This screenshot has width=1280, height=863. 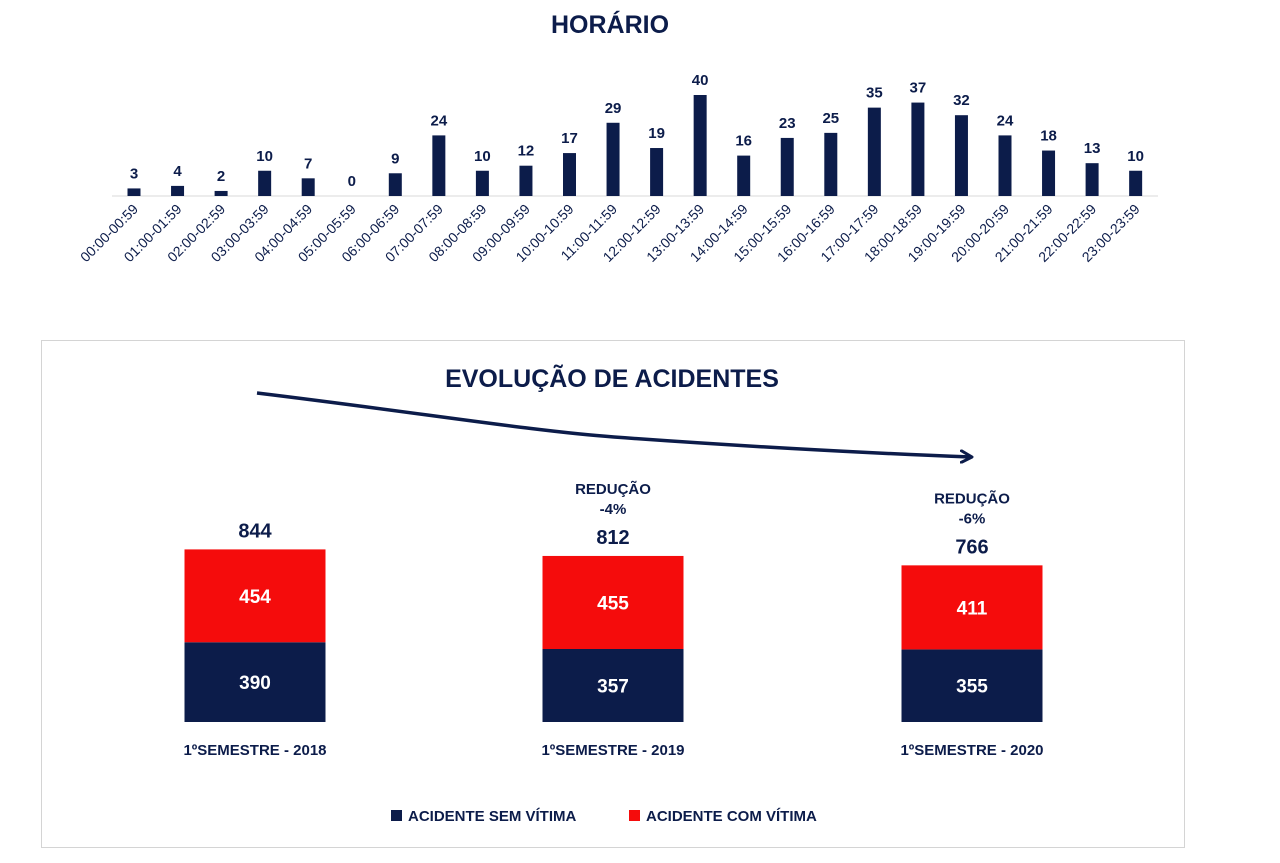 What do you see at coordinates (700, 80) in the screenshot?
I see `data-label: 40` at bounding box center [700, 80].